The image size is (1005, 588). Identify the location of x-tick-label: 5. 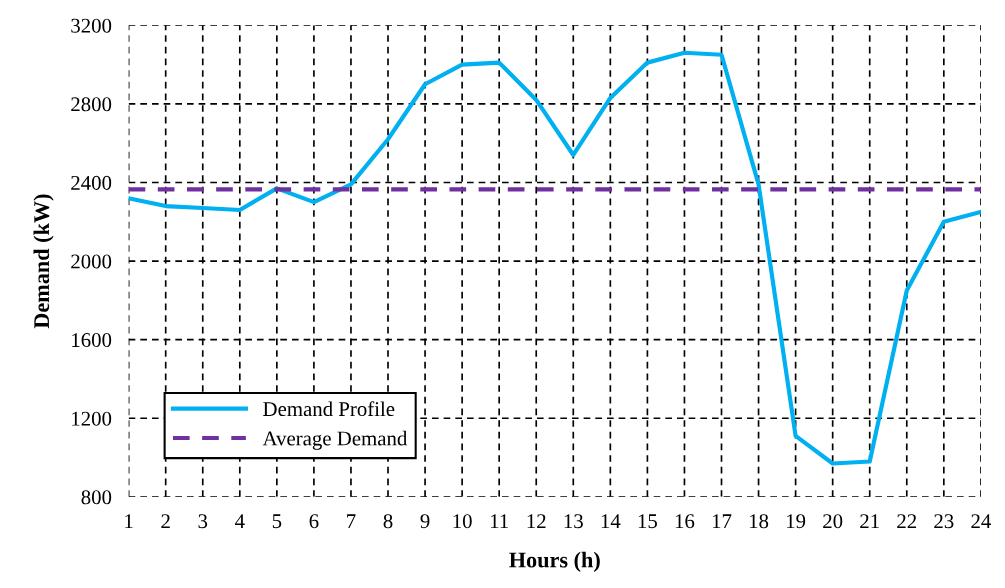
(277, 521).